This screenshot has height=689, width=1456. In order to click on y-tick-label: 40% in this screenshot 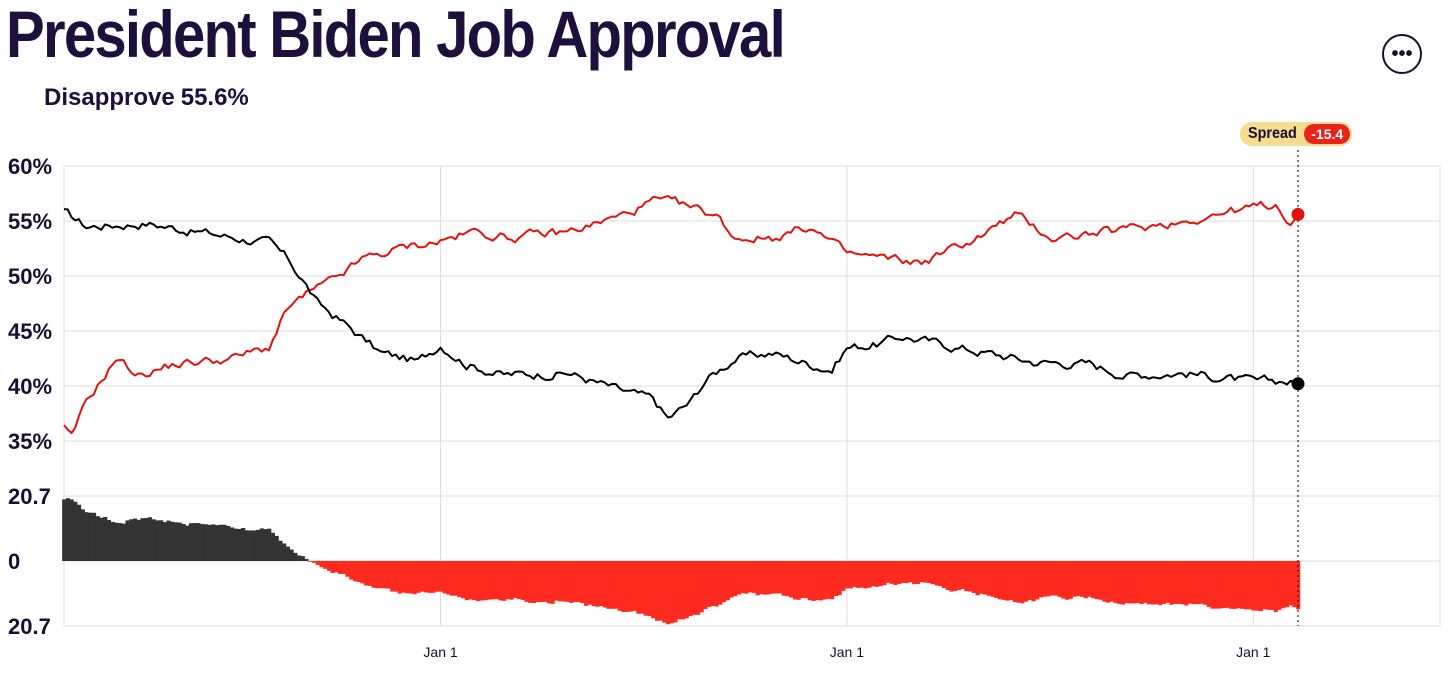, I will do `click(30, 386)`.